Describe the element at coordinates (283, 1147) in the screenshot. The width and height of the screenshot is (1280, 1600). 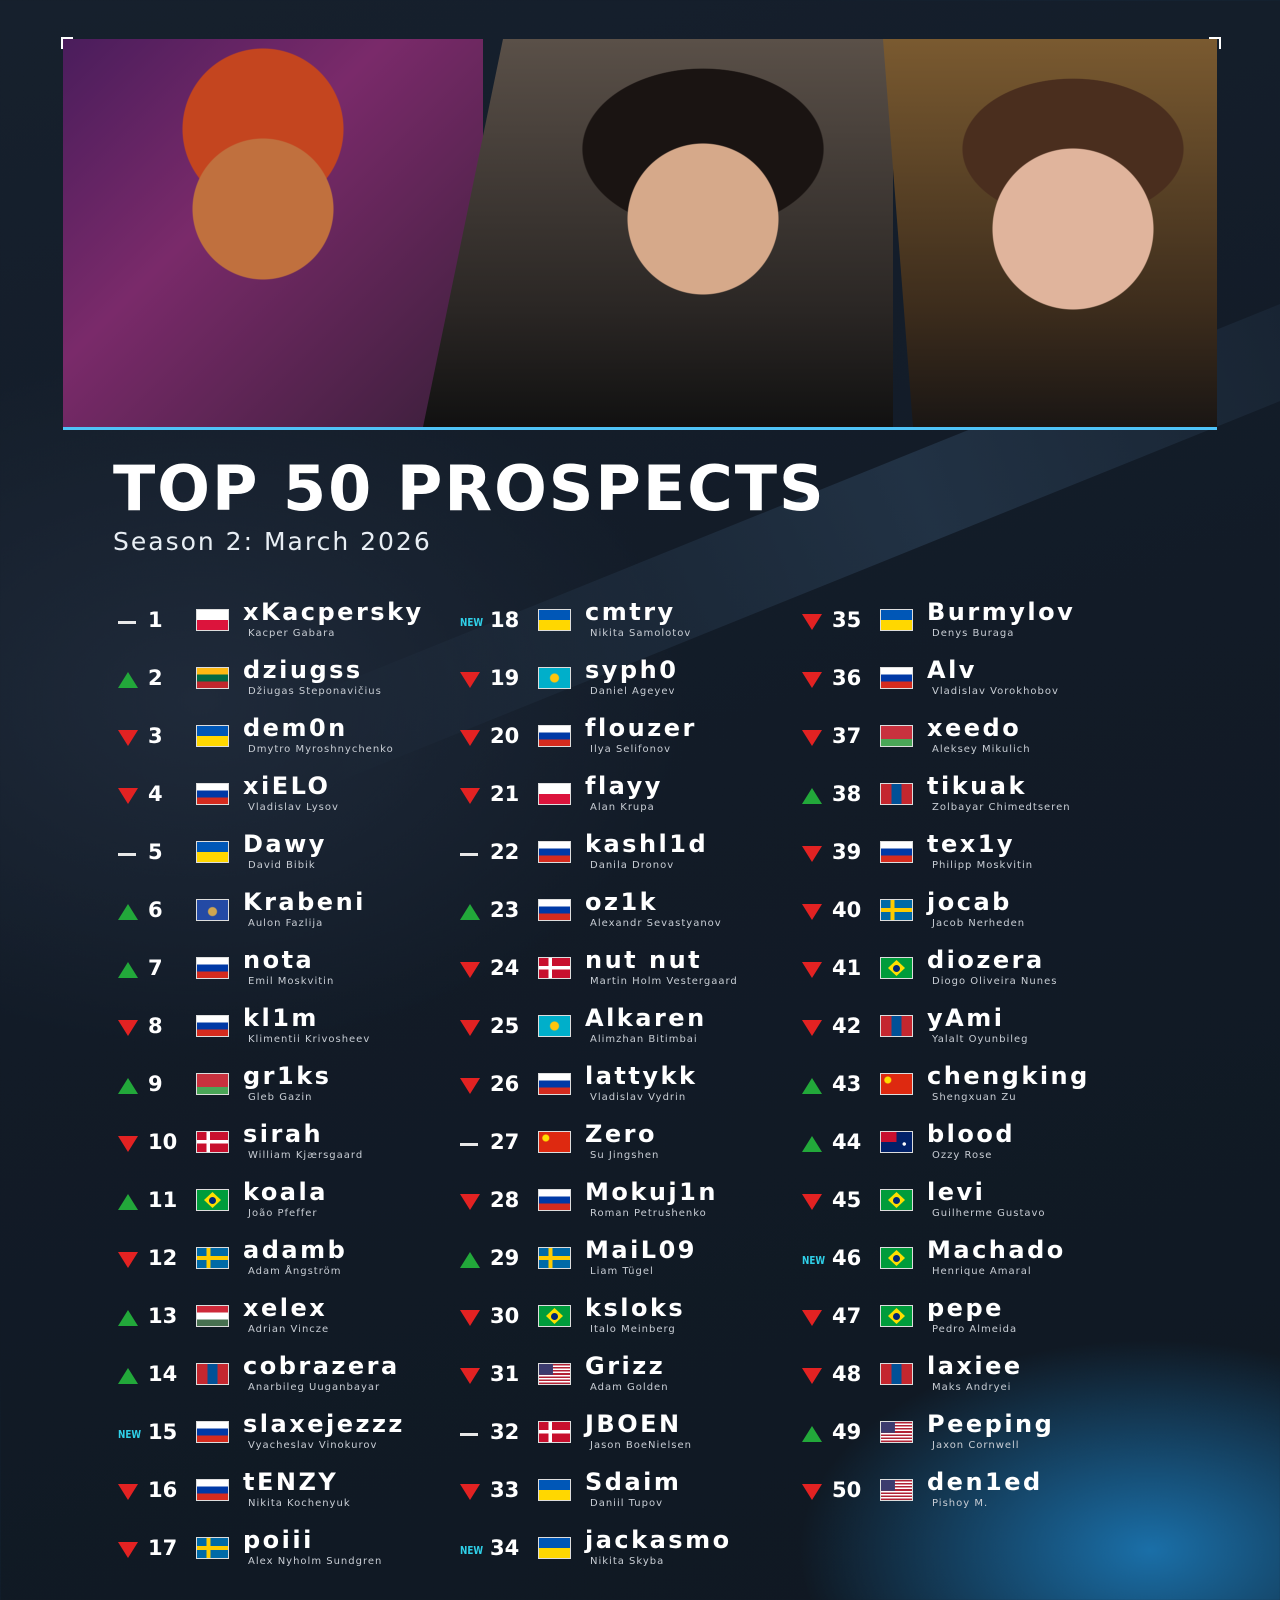
I see `prospect-row: 10 sirah William Kjærsgaard` at that location.